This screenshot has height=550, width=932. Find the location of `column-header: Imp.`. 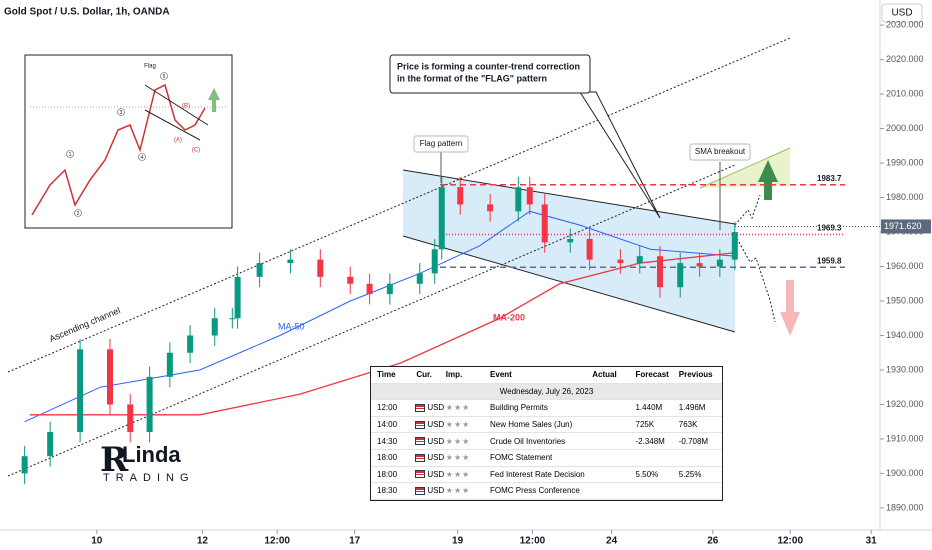

column-header: Imp. is located at coordinates (454, 375).